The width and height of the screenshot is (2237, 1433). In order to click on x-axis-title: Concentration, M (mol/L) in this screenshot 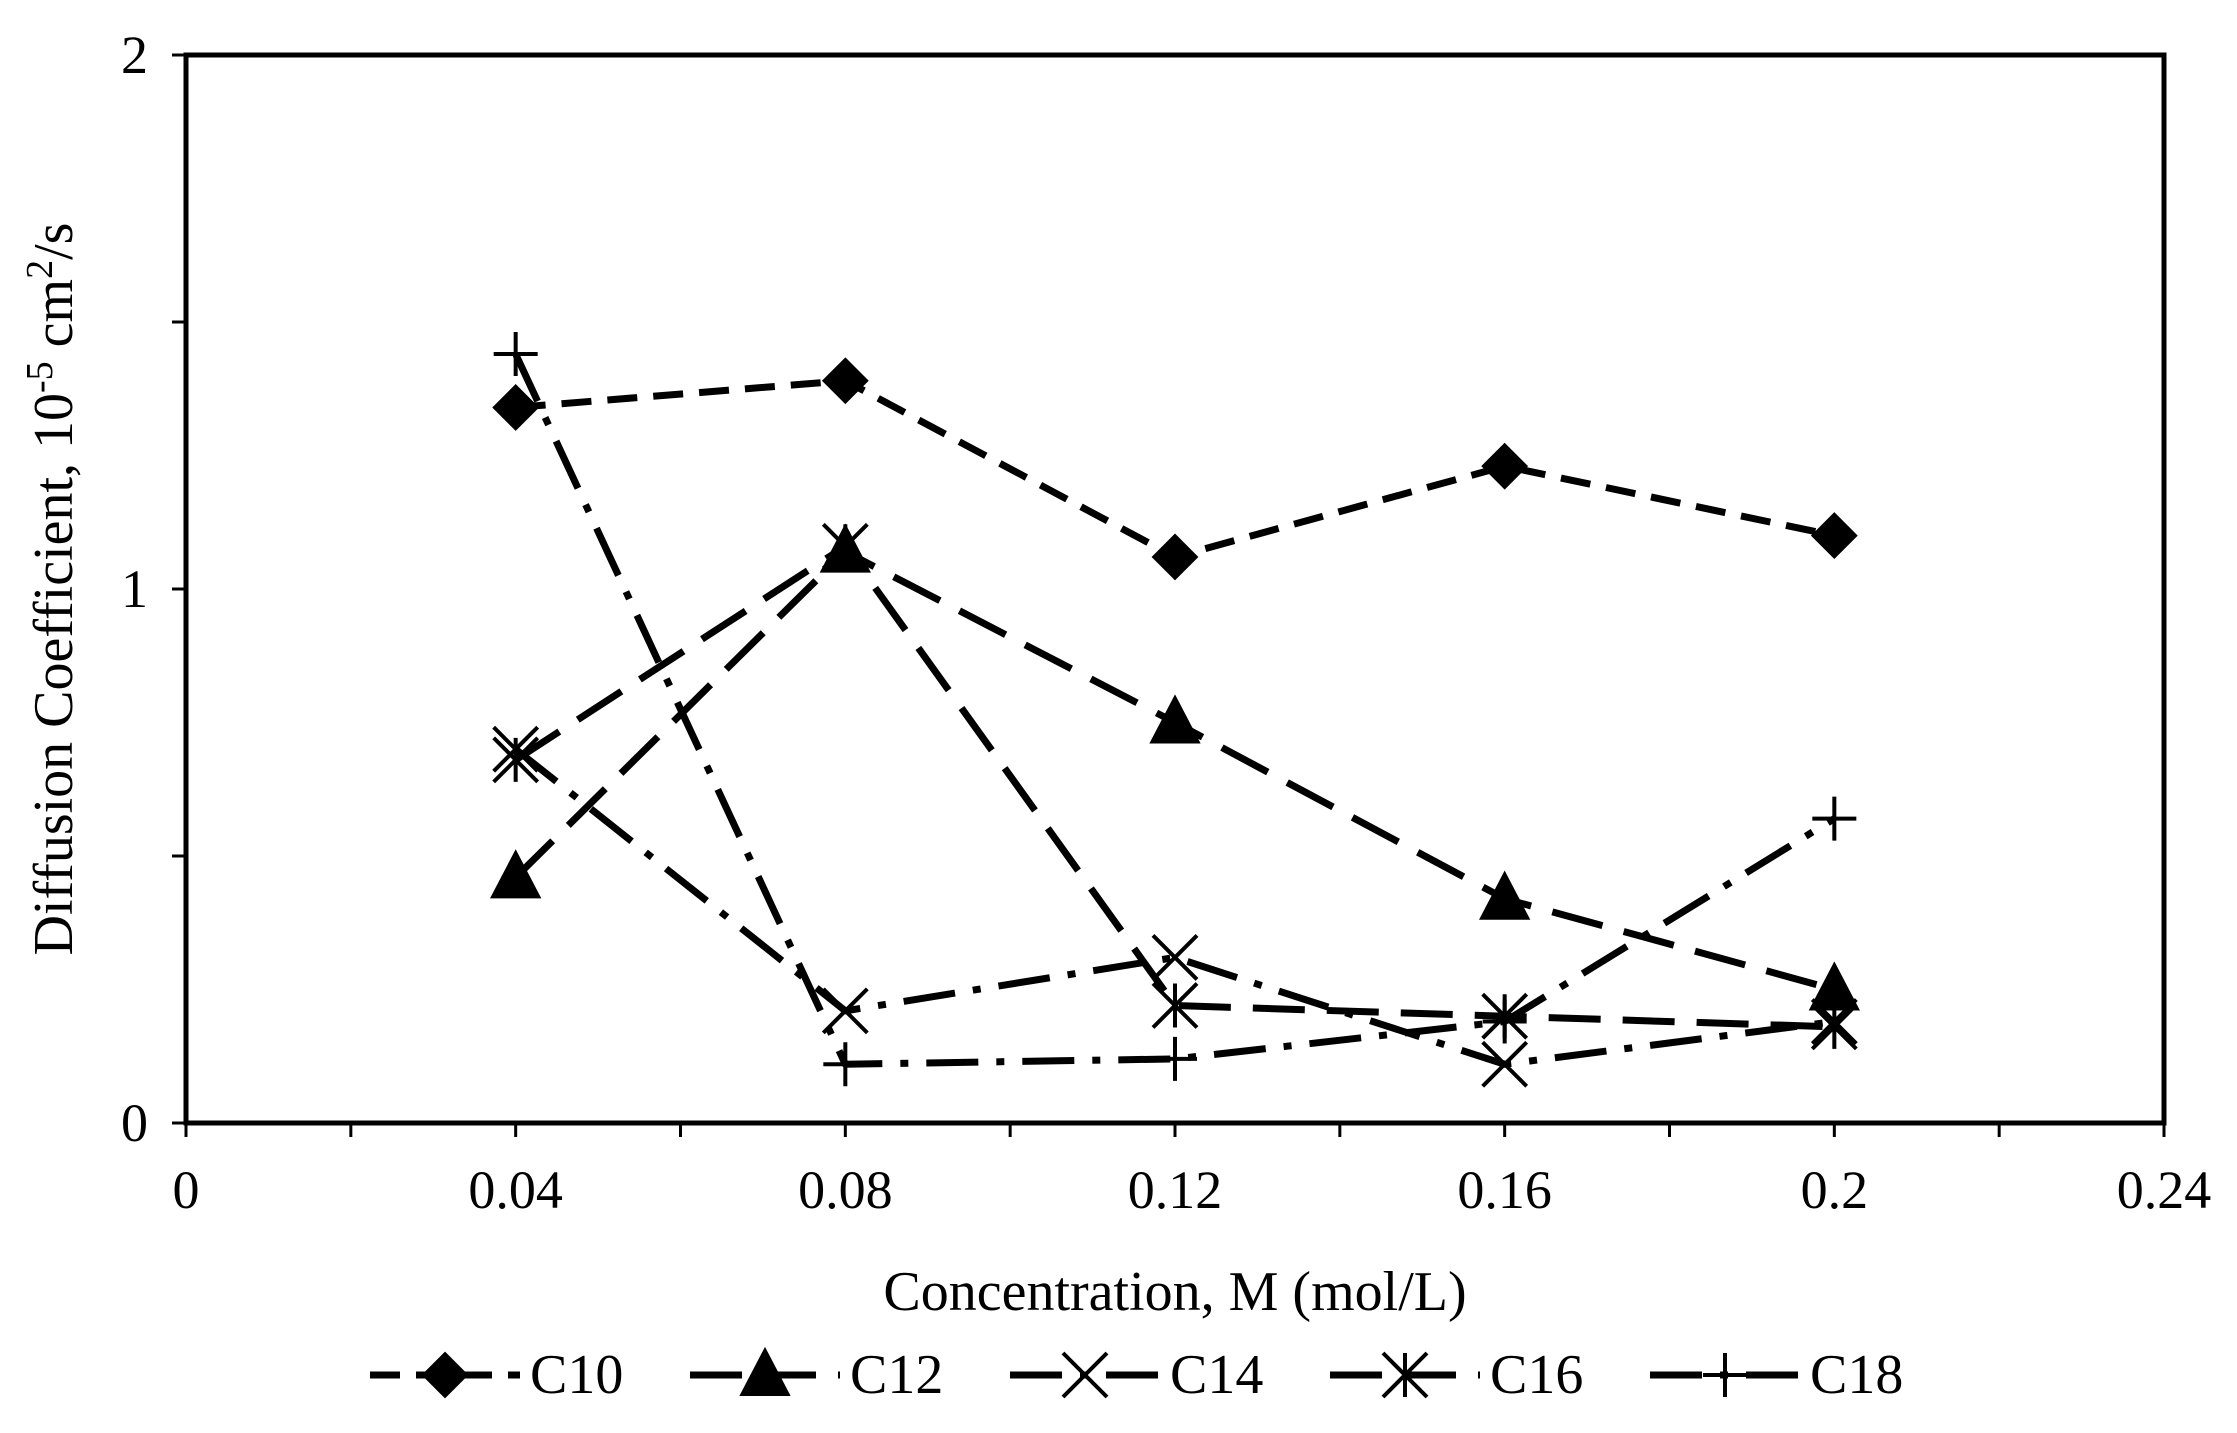, I will do `click(1174, 1292)`.